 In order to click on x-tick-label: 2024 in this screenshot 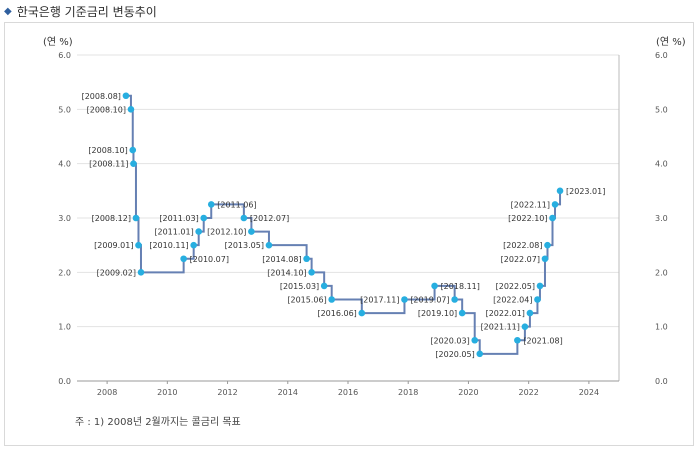, I will do `click(589, 392)`.